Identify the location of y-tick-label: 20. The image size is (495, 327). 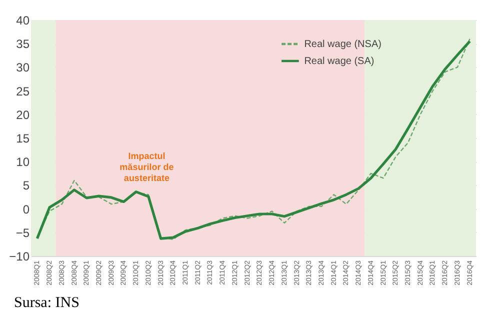
(23, 115).